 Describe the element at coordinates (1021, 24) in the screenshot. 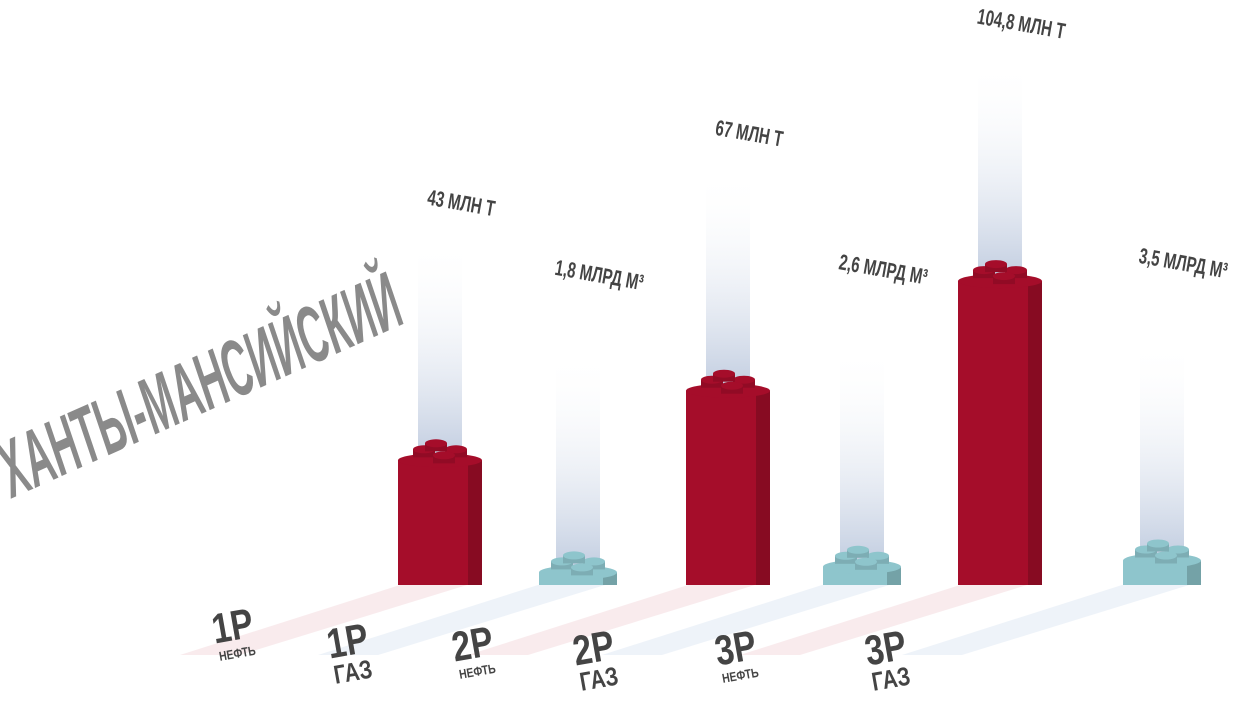

I see `value-label: 104,8 МЛН Т` at that location.